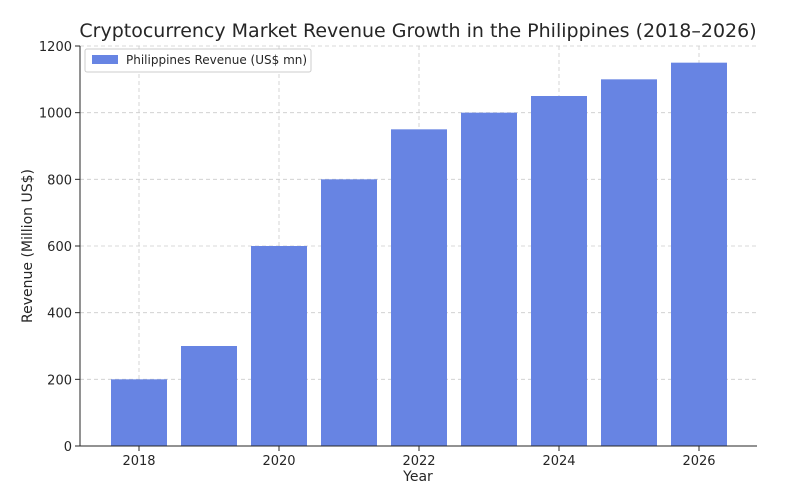 The image size is (796, 487). Describe the element at coordinates (68, 447) in the screenshot. I see `y-tick-label: 0` at that location.